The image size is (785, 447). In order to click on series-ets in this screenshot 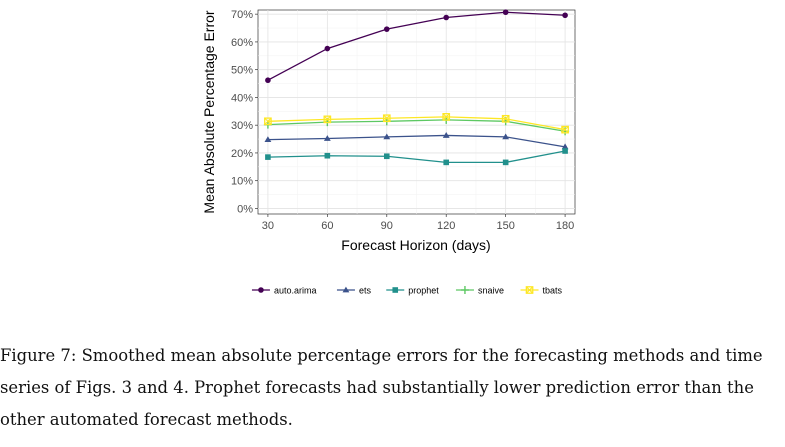, I will do `click(416, 141)`.